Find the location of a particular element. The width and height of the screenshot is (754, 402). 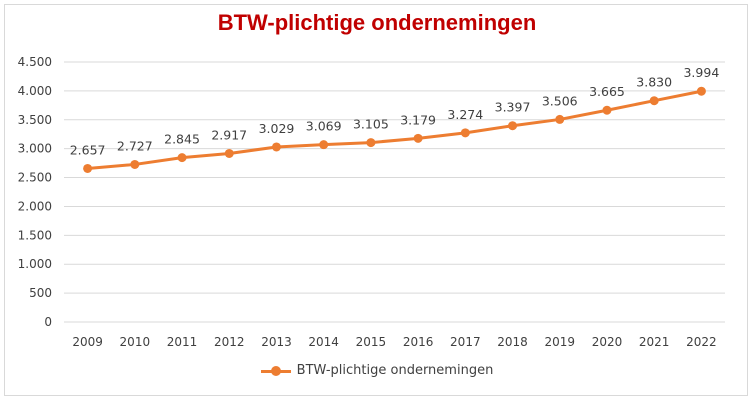

data-label: 3.029 is located at coordinates (277, 128).